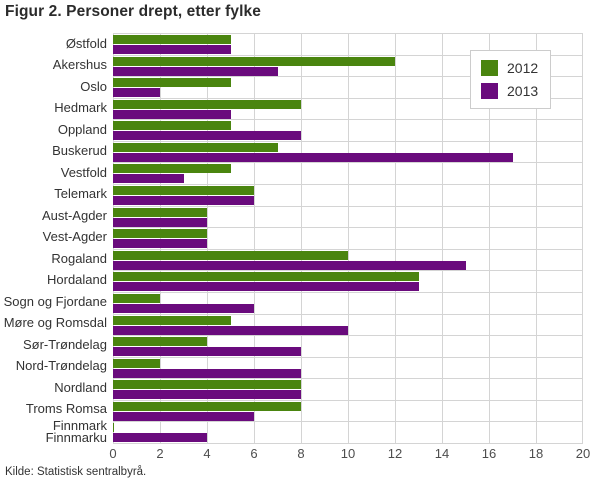 The height and width of the screenshot is (488, 610). What do you see at coordinates (133, 11) in the screenshot?
I see `chart-title: Figur 2. Personer drept, etter fylke` at bounding box center [133, 11].